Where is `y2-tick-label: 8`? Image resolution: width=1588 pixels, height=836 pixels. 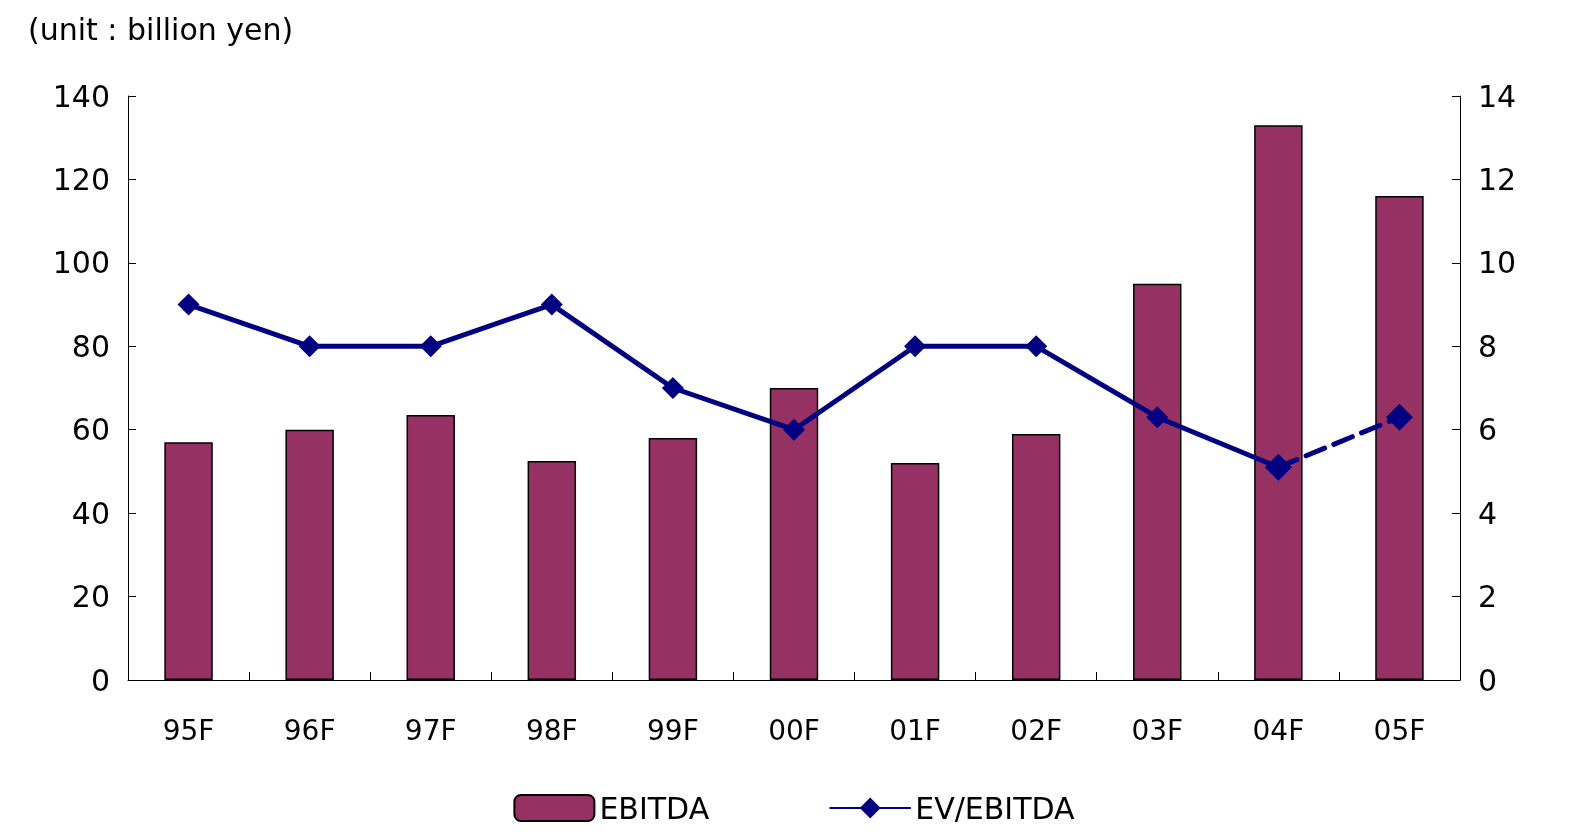 y2-tick-label: 8 is located at coordinates (1488, 346).